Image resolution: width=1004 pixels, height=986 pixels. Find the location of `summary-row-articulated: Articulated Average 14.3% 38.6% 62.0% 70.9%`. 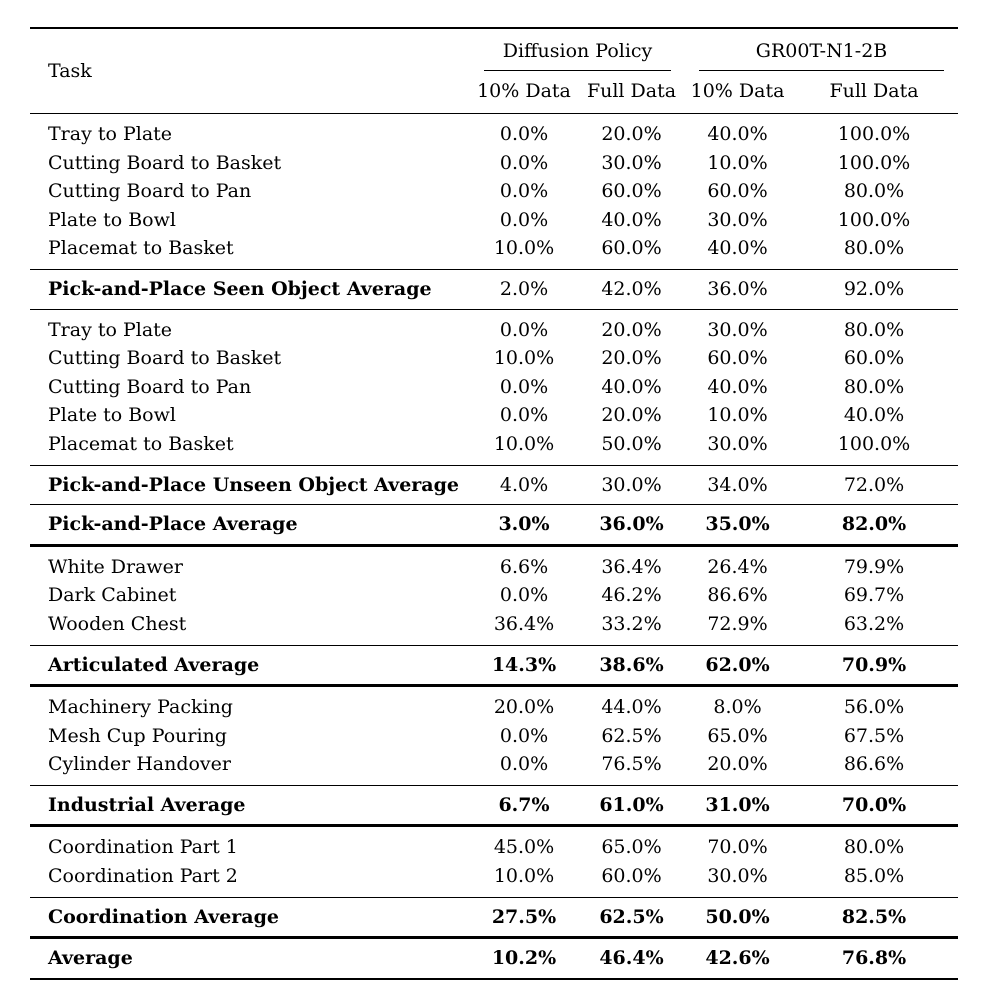

summary-row-articulated: Articulated Average 14.3% 38.6% 62.0% 70.9% is located at coordinates (494, 666).